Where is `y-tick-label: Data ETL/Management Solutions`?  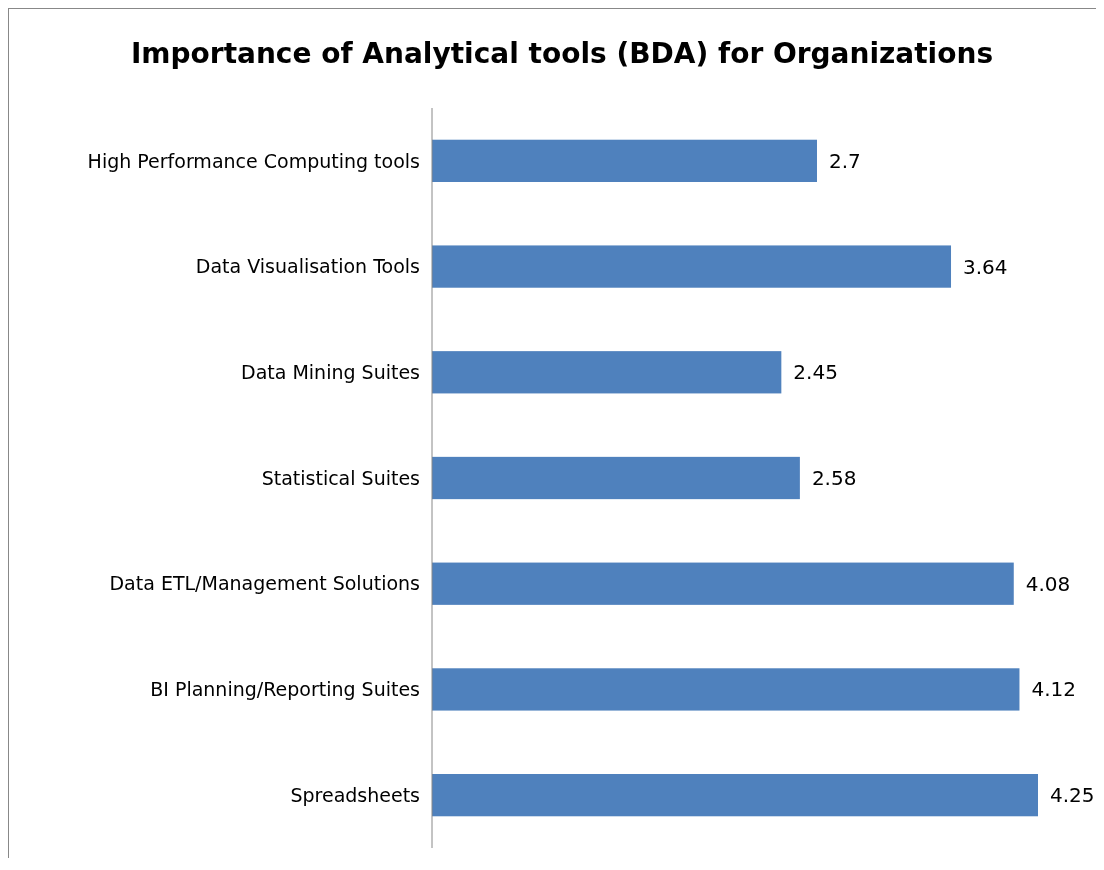
y-tick-label: Data ETL/Management Solutions is located at coordinates (264, 583).